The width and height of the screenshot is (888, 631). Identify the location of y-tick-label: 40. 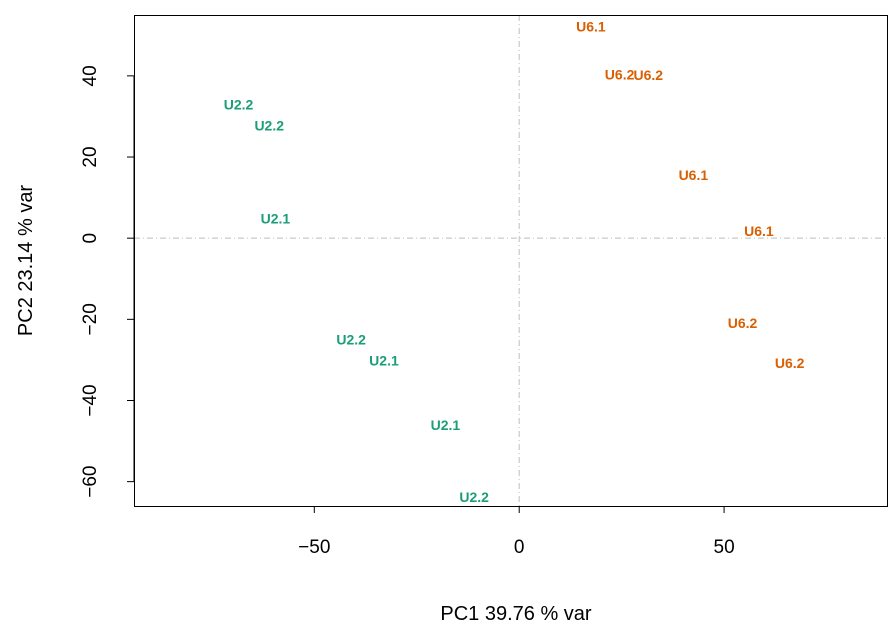
(90, 75).